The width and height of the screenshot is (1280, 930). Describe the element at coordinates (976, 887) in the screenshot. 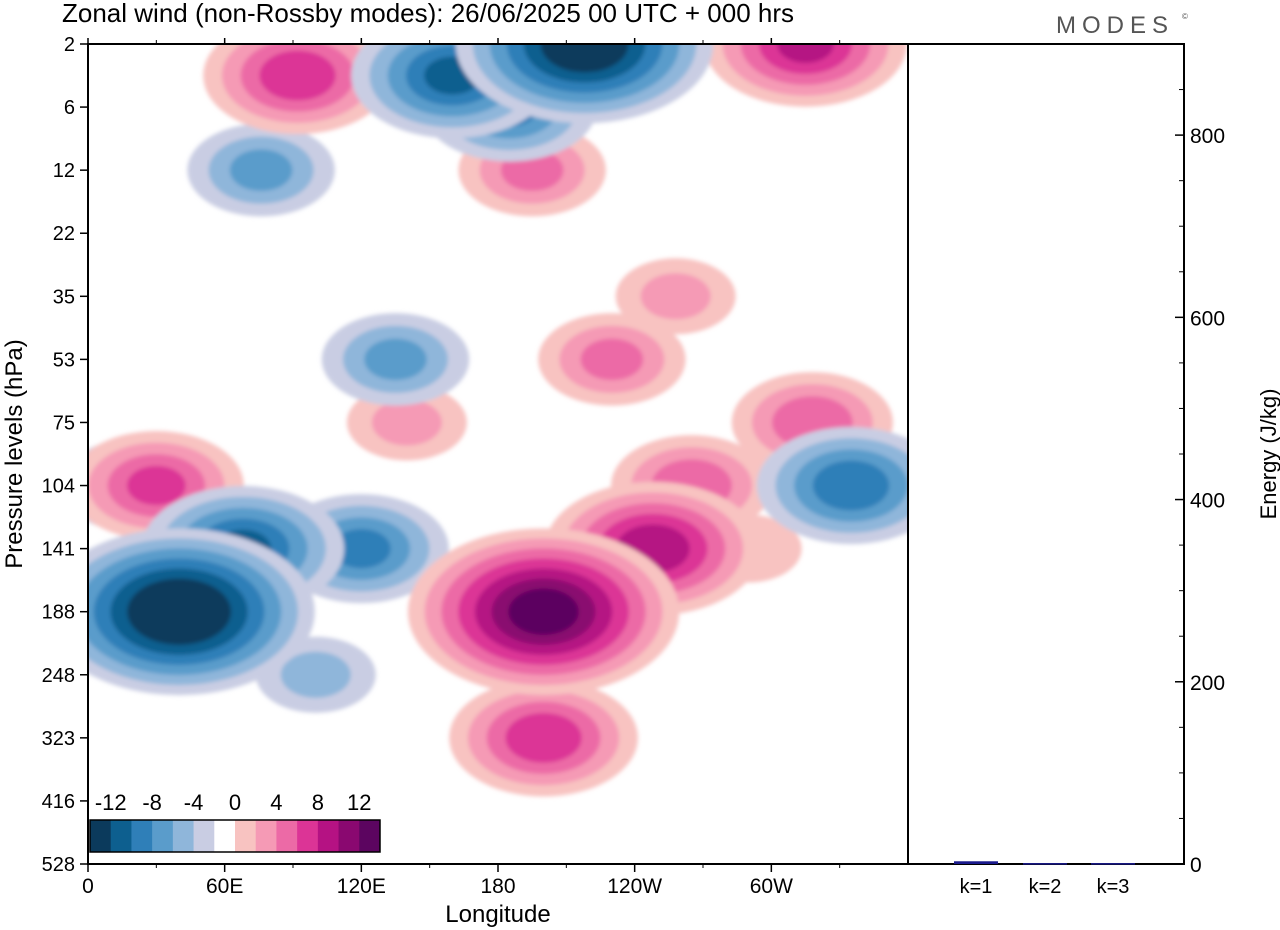

I see `energy-category-label: k=1` at that location.